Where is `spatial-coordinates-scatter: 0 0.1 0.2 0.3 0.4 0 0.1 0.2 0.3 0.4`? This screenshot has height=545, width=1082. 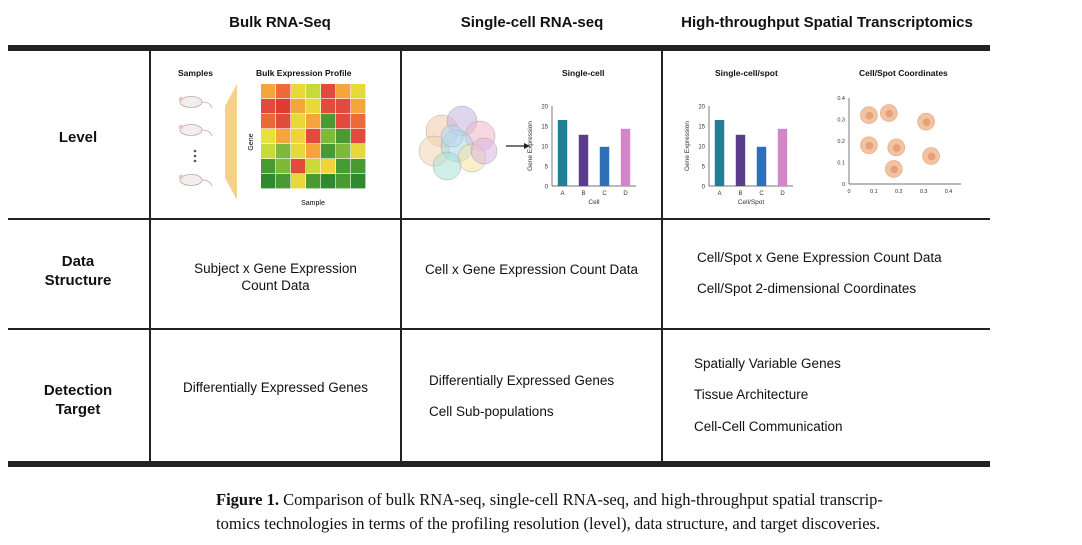 spatial-coordinates-scatter: 0 0.1 0.2 0.3 0.4 0 0.1 0.2 0.3 0.4 is located at coordinates (899, 145).